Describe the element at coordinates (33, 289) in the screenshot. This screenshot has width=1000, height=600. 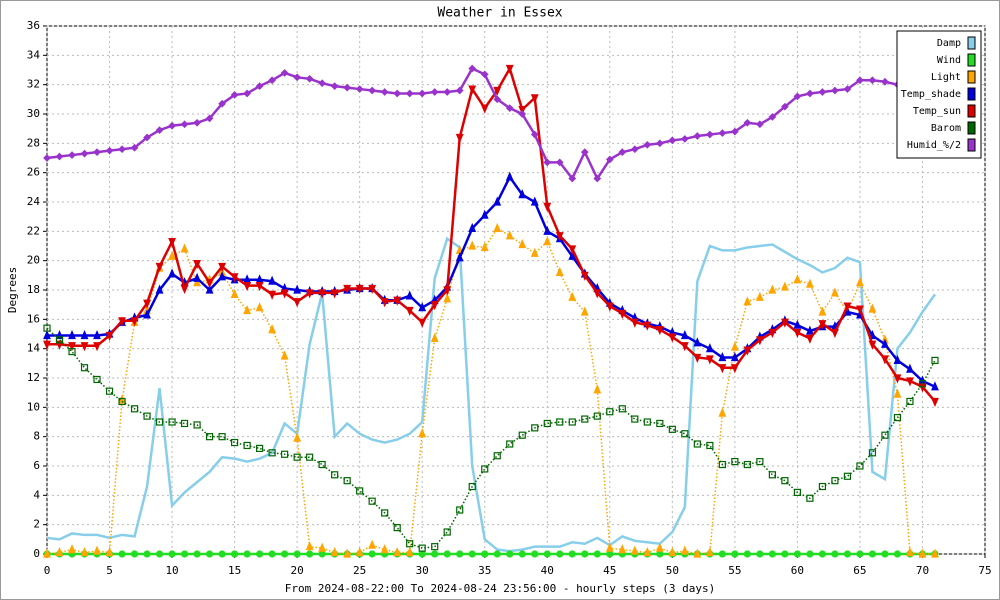
I see `y-tick-label: 18` at that location.